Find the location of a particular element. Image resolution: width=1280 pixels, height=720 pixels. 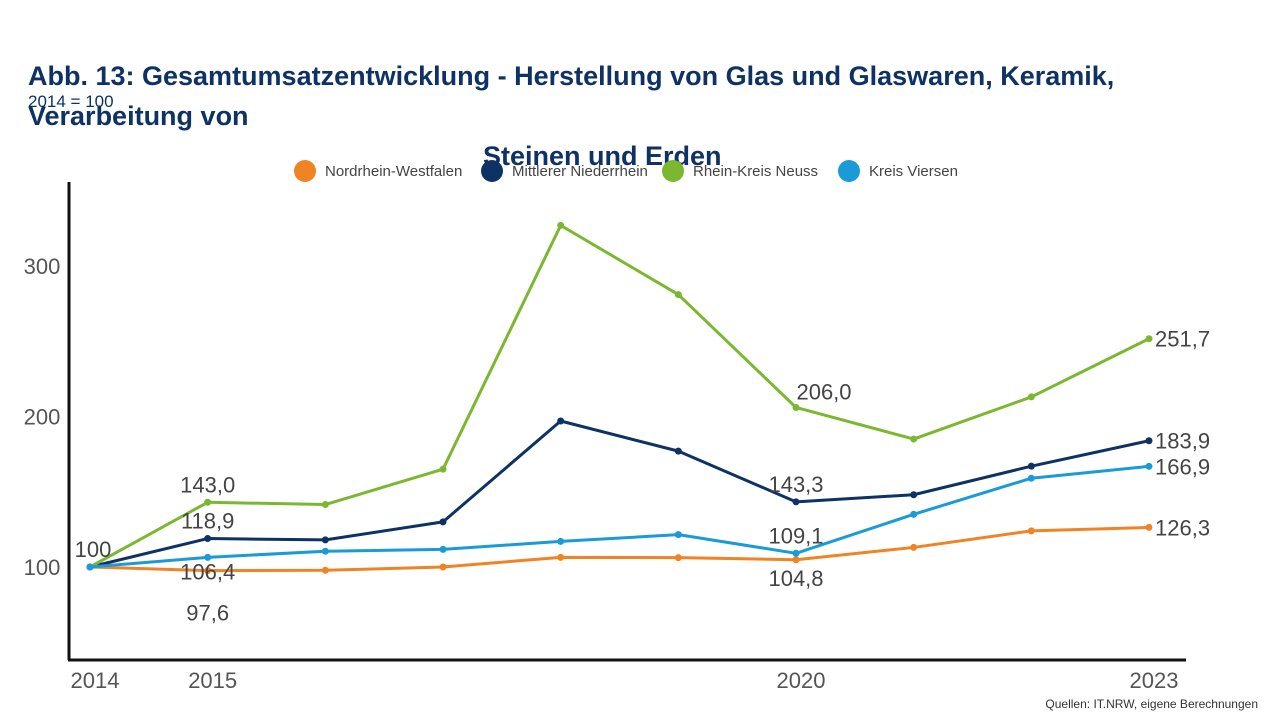

chart-subtitle: 2014 = 100 is located at coordinates (71, 101).